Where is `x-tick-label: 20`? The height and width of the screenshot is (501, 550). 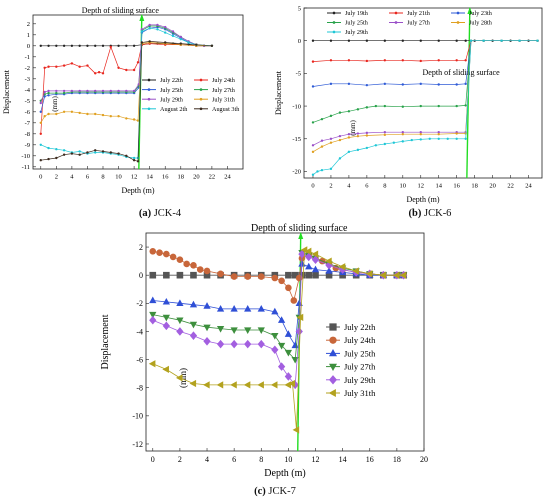
x-tick-label: 20 is located at coordinates (424, 459).